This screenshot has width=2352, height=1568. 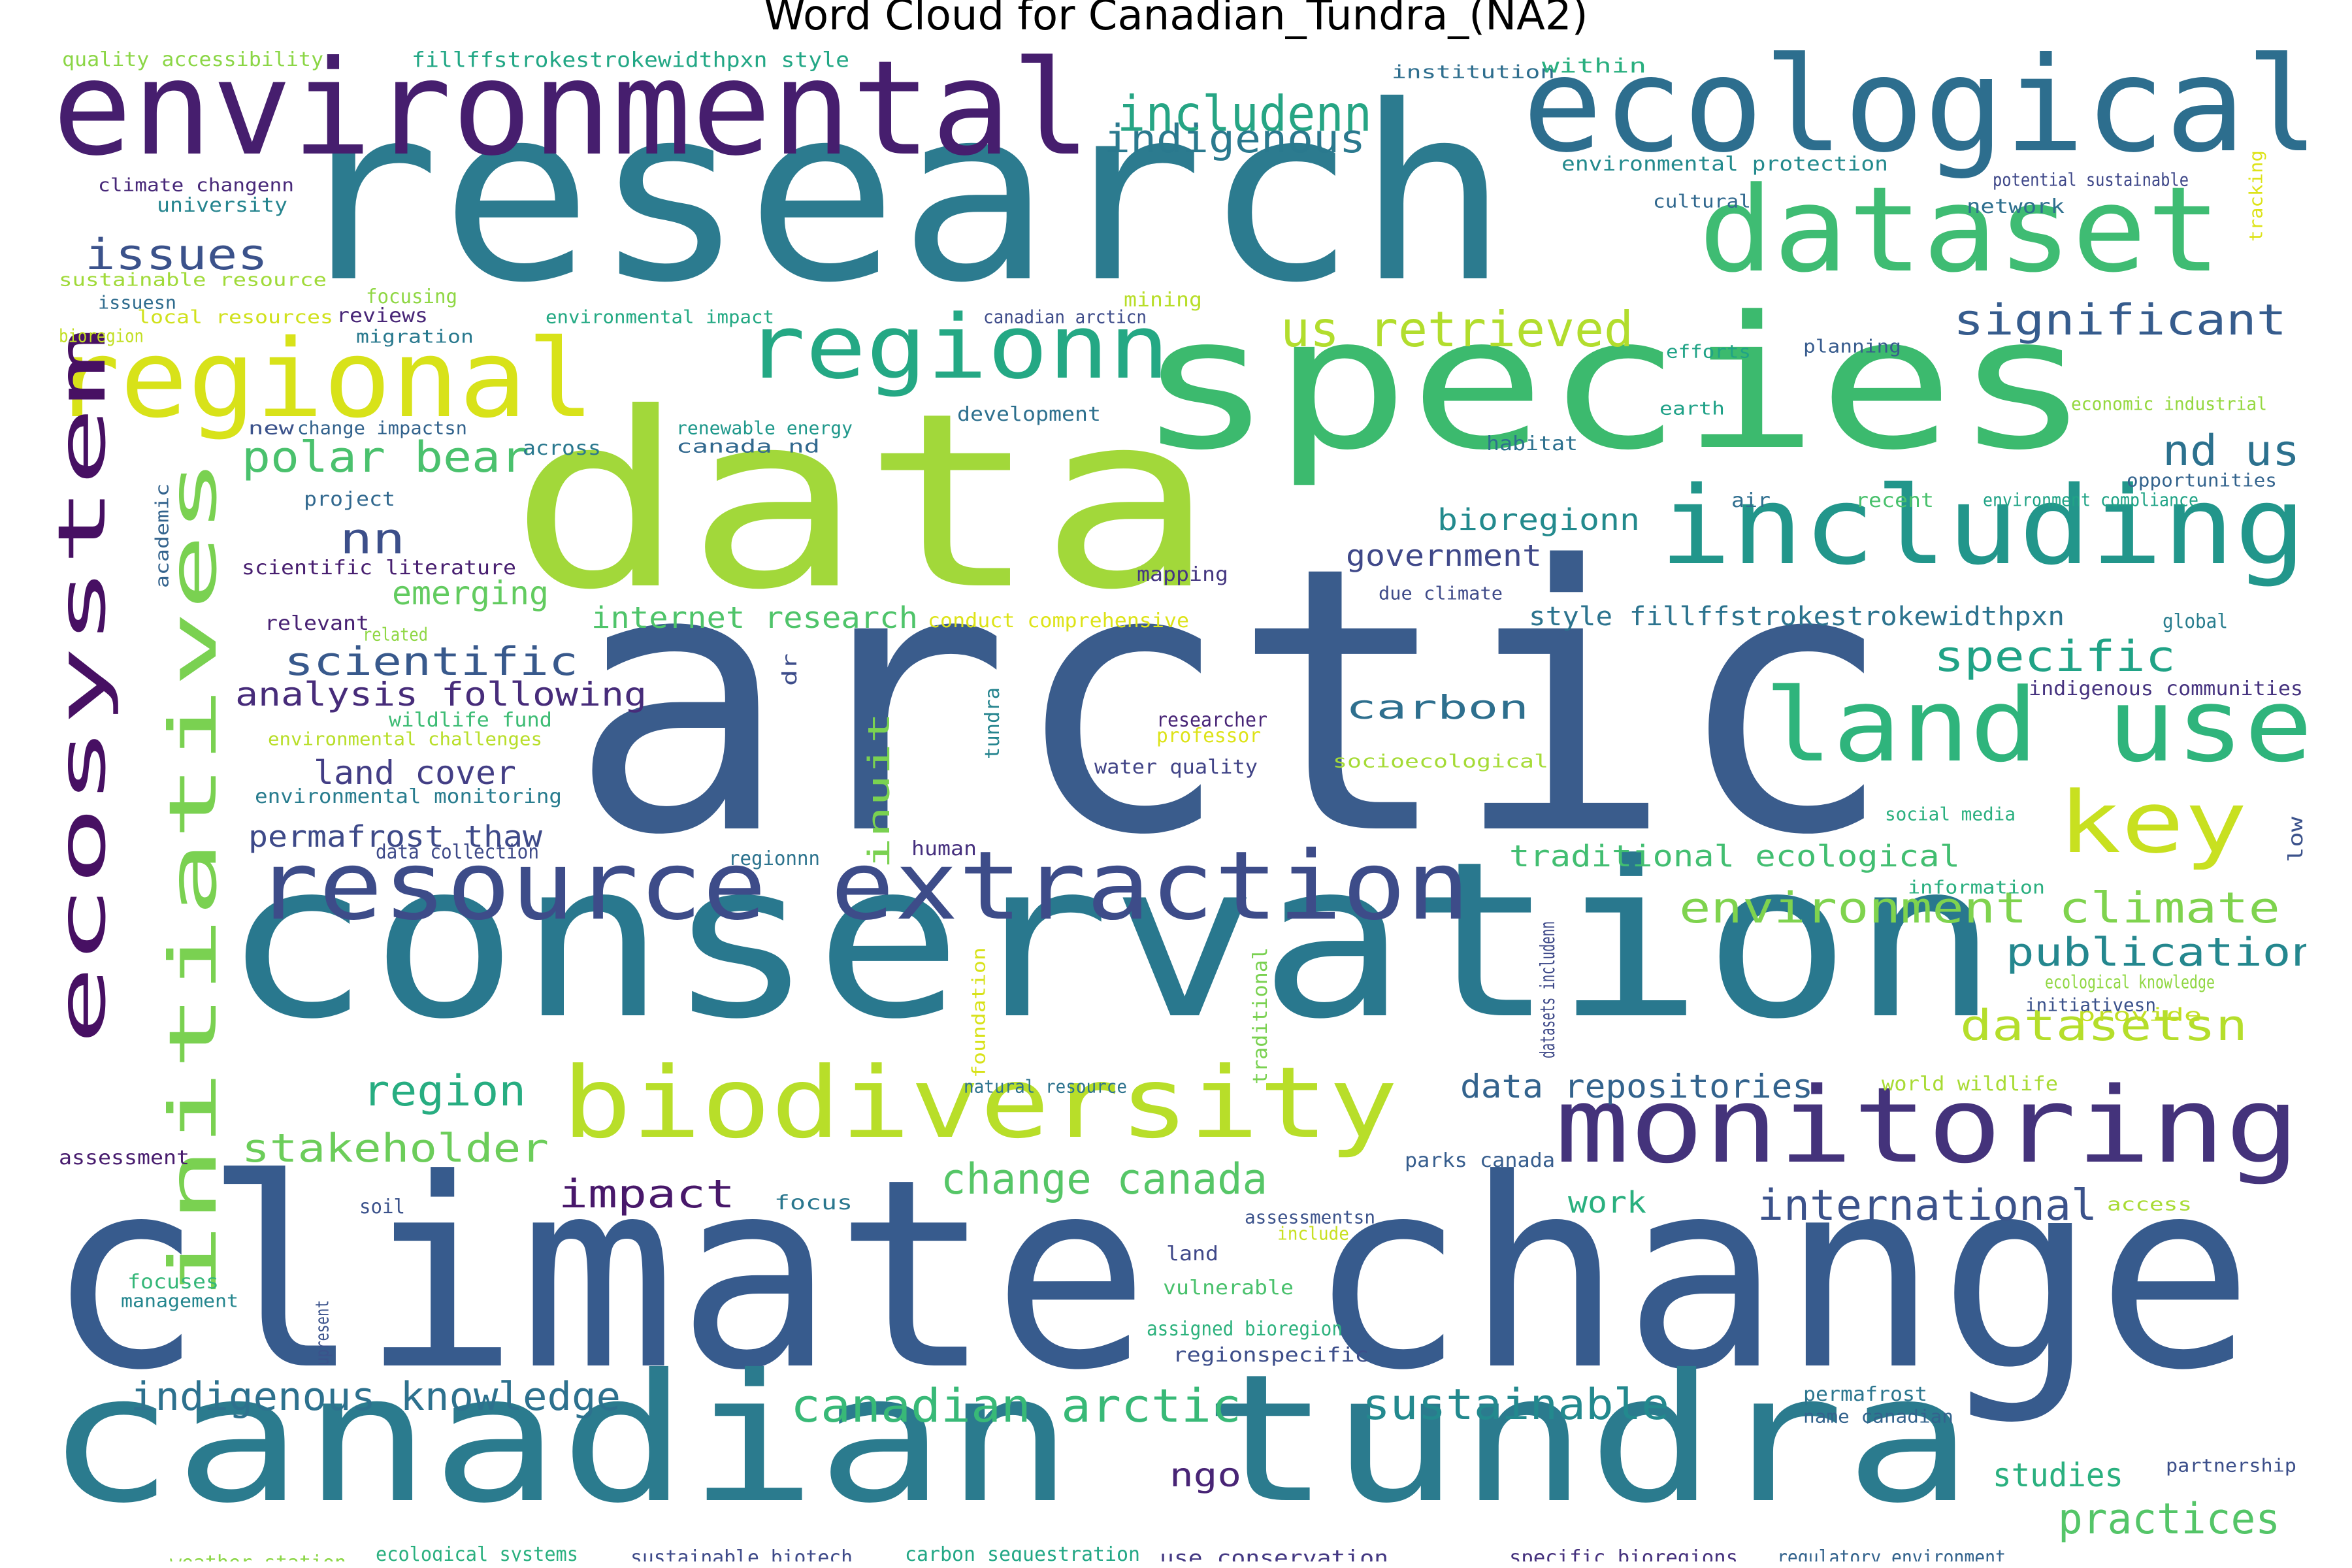 What do you see at coordinates (1894, 500) in the screenshot?
I see `word-recent: recent` at bounding box center [1894, 500].